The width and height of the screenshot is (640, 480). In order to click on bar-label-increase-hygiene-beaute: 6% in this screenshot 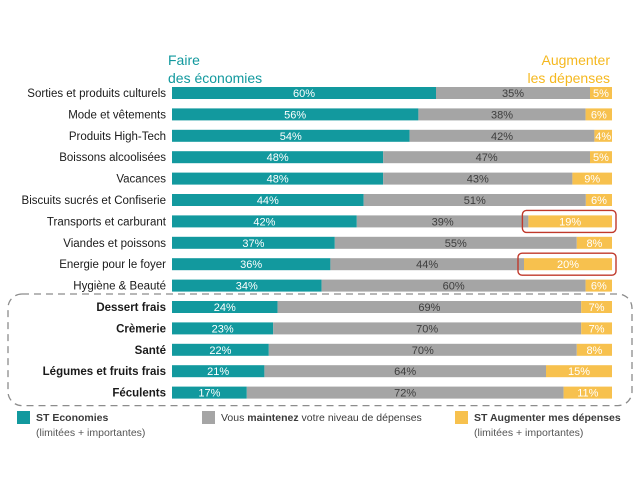, I will do `click(599, 287)`.